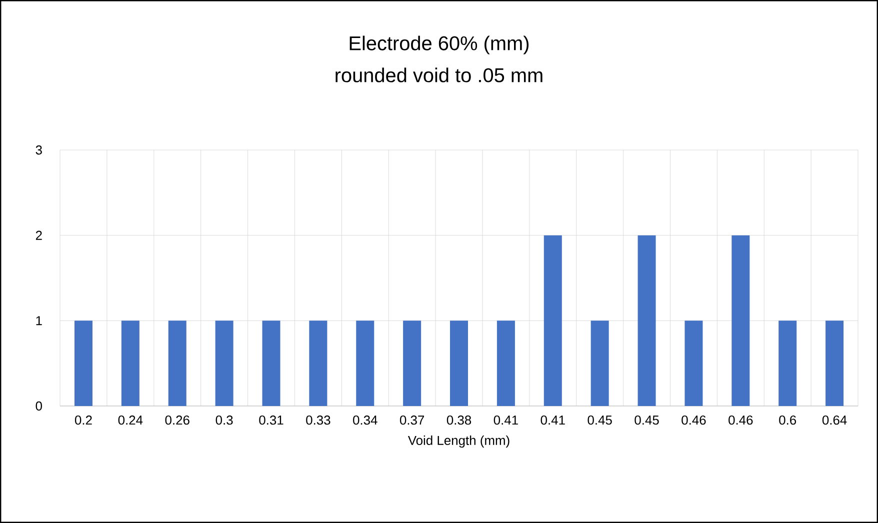  What do you see at coordinates (439, 45) in the screenshot?
I see `chart-title: Electrode 60% (mm)` at bounding box center [439, 45].